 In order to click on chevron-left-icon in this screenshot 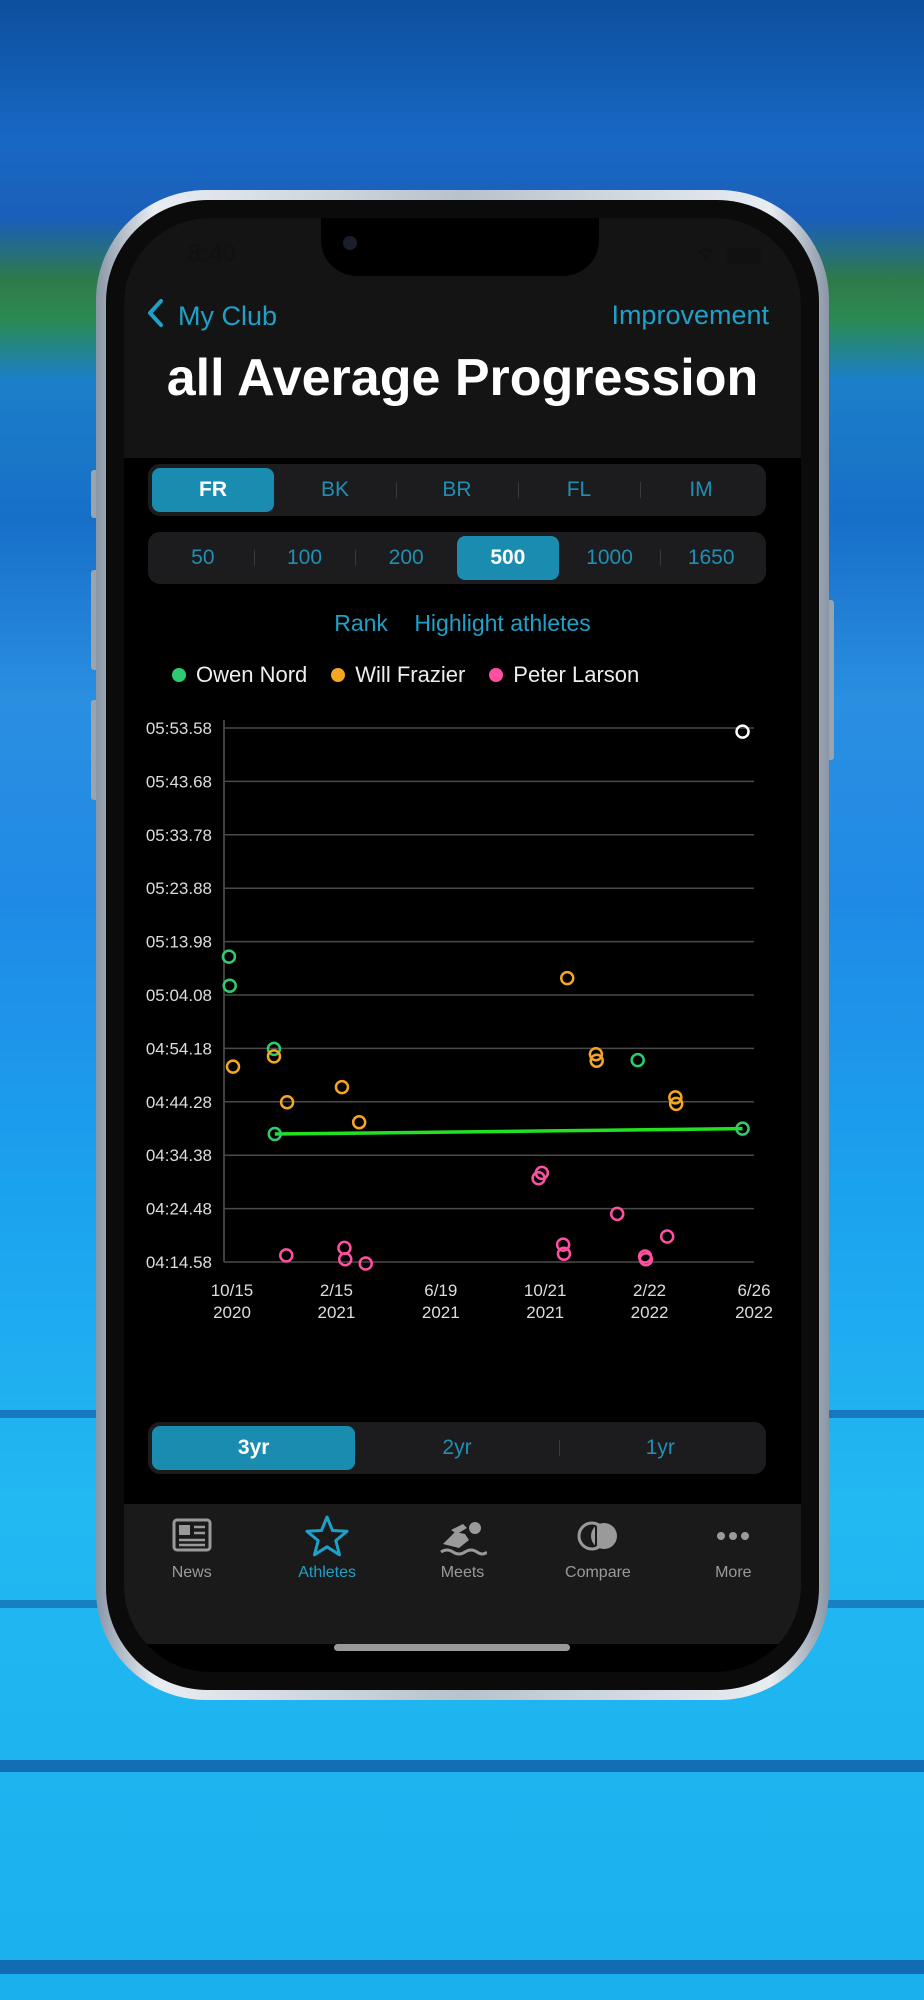, I will do `click(155, 316)`.